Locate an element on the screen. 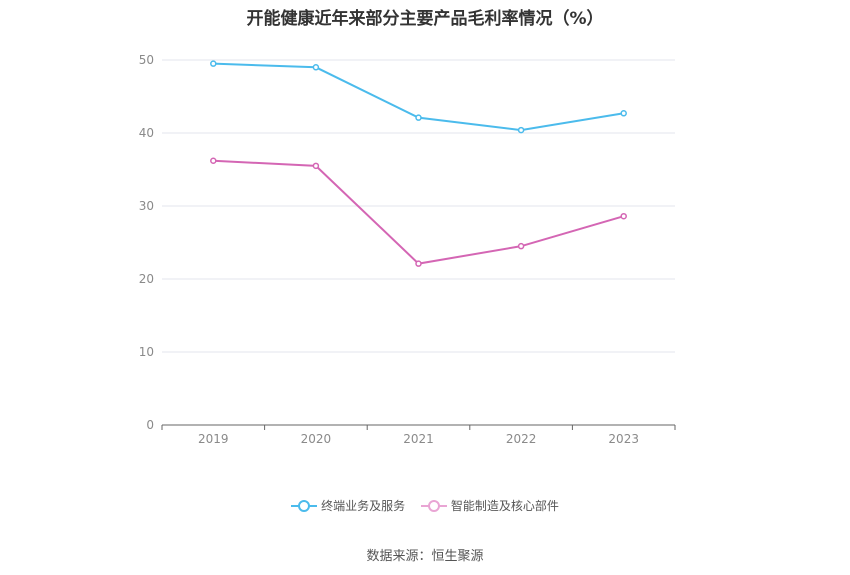 The width and height of the screenshot is (850, 575). legend-label-terminal: 终端业务及服务 is located at coordinates (363, 506).